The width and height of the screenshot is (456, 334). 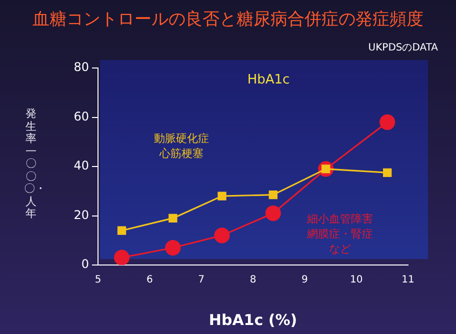 I want to click on x-axis-title: HbA1c (%), so click(x=253, y=319).